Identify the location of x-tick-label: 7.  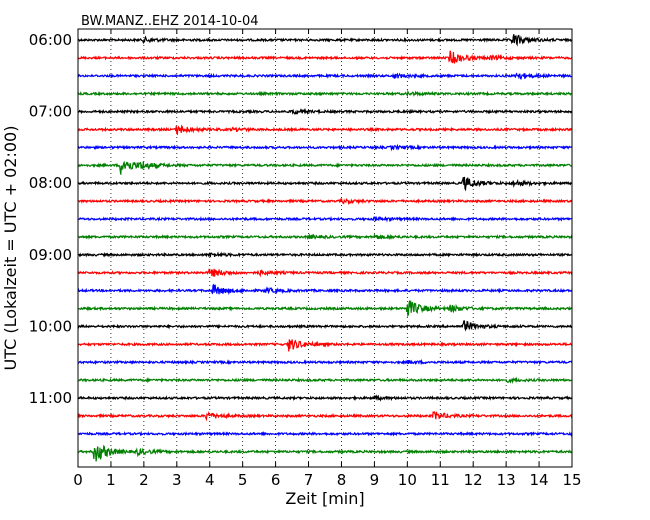
(309, 480).